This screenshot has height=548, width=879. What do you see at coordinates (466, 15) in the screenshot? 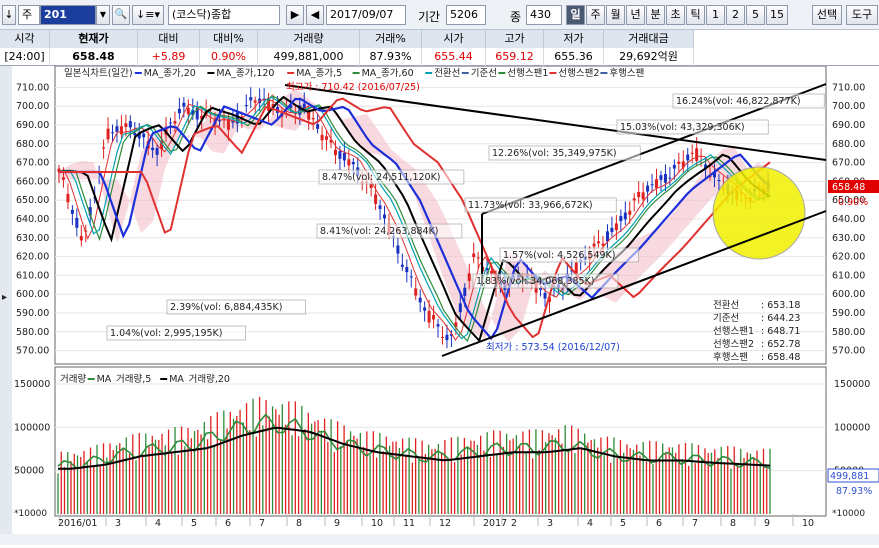
I see `period-input: 5206` at bounding box center [466, 15].